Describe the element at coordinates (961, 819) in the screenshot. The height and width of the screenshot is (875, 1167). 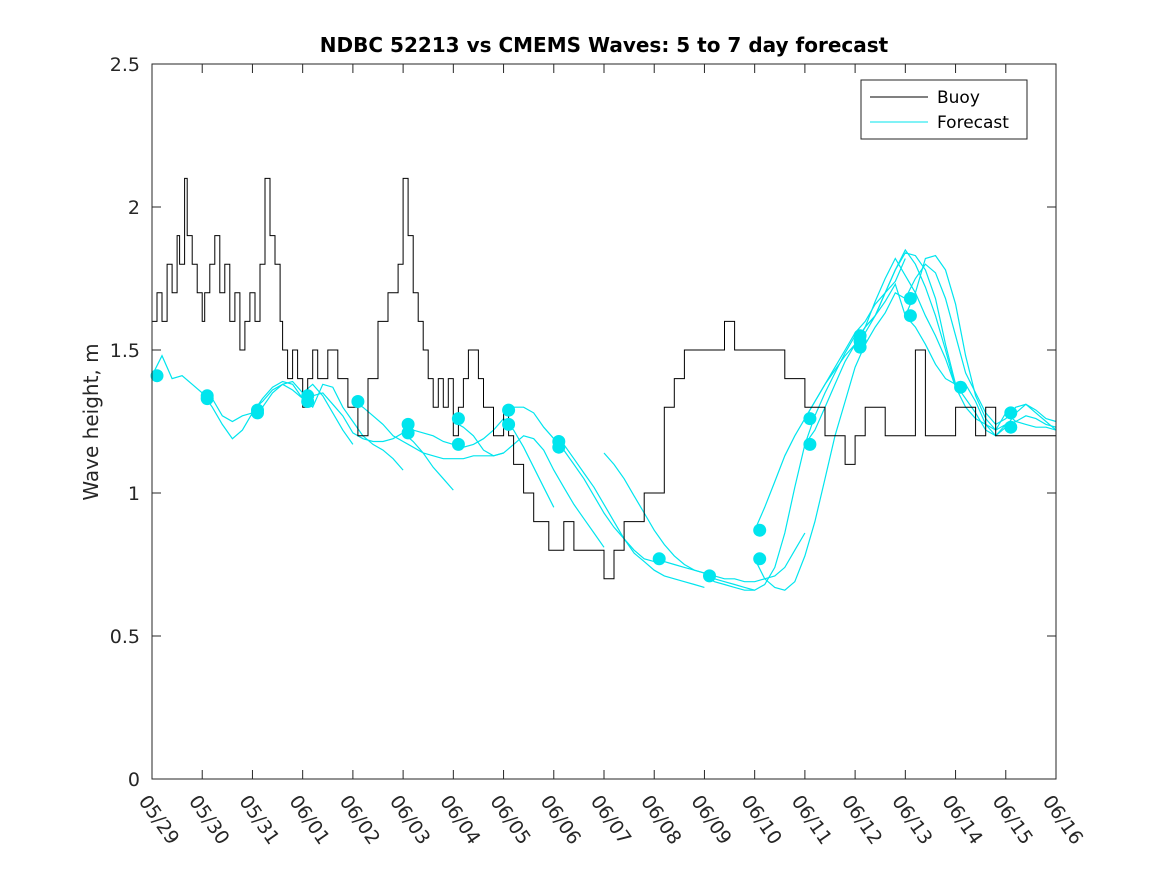
I see `x-tick-label-16: 06/14` at that location.